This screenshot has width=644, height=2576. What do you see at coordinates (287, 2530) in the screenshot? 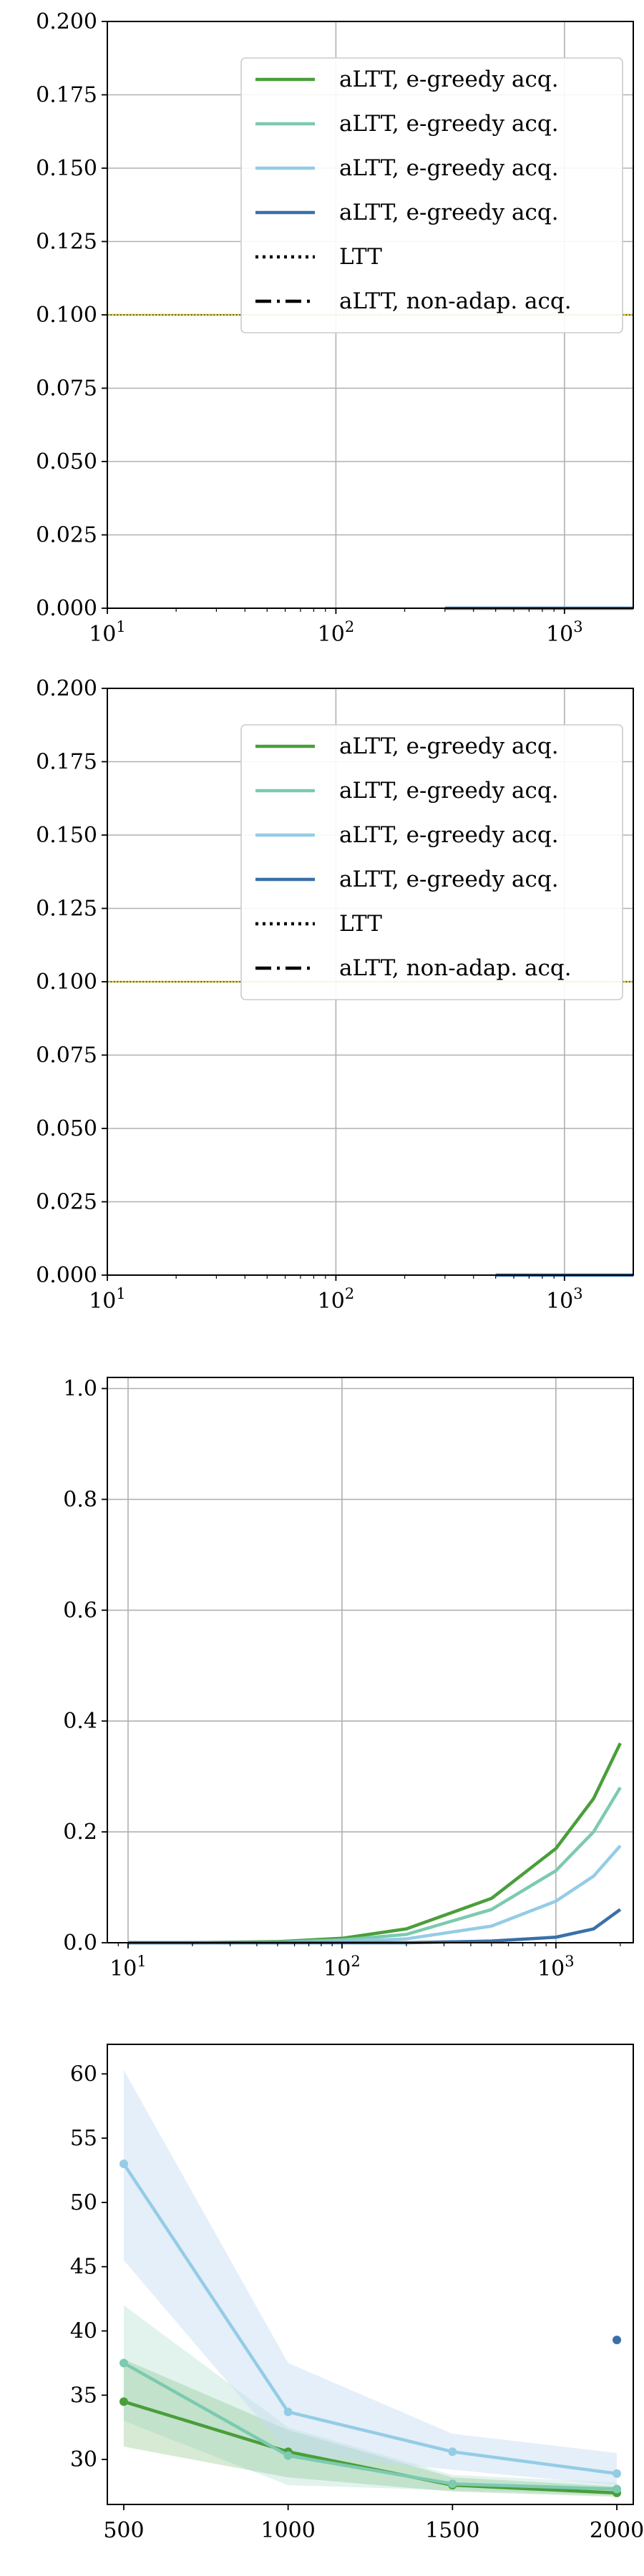
I see `x-tick-label: 1000` at bounding box center [287, 2530].